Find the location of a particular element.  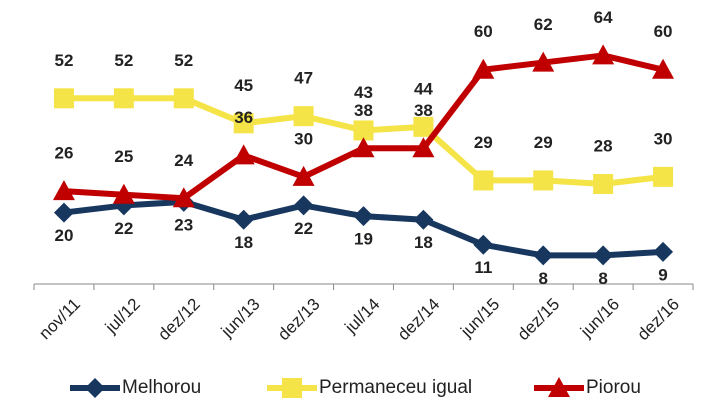

x-tick-label: dez/13 is located at coordinates (299, 320).